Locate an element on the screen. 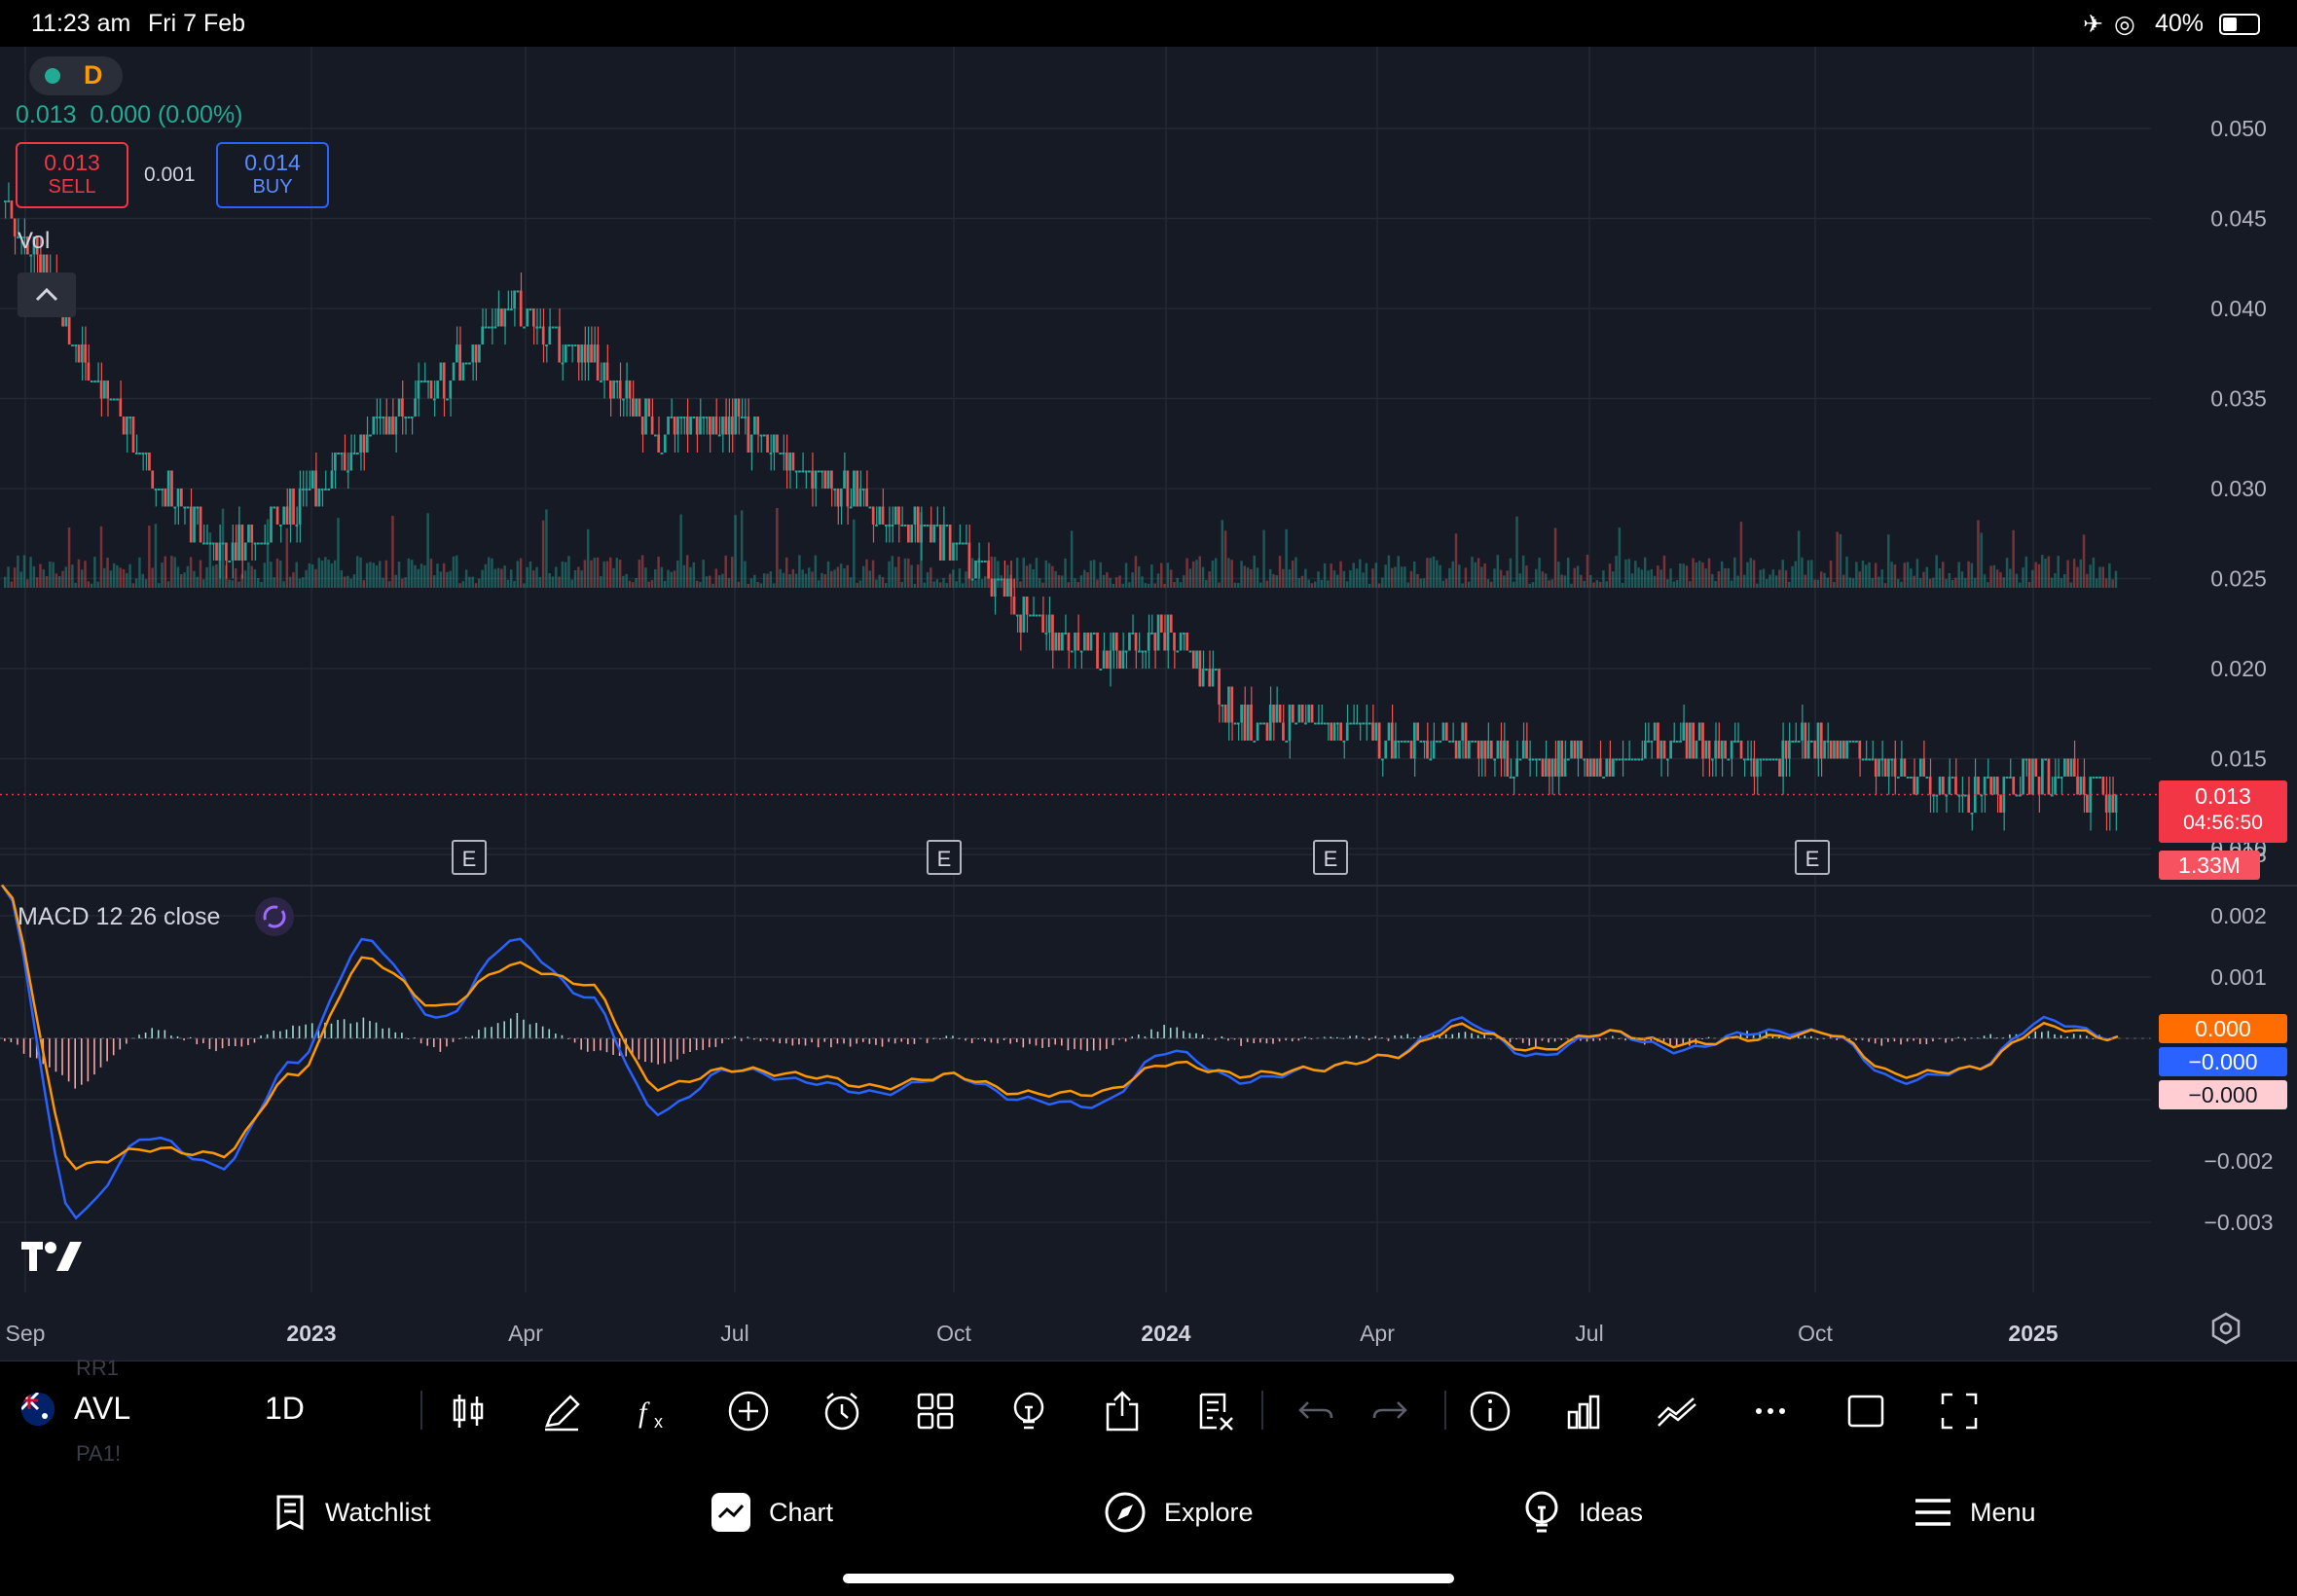 Image resolution: width=2297 pixels, height=1596 pixels. share-icon is located at coordinates (1122, 1411).